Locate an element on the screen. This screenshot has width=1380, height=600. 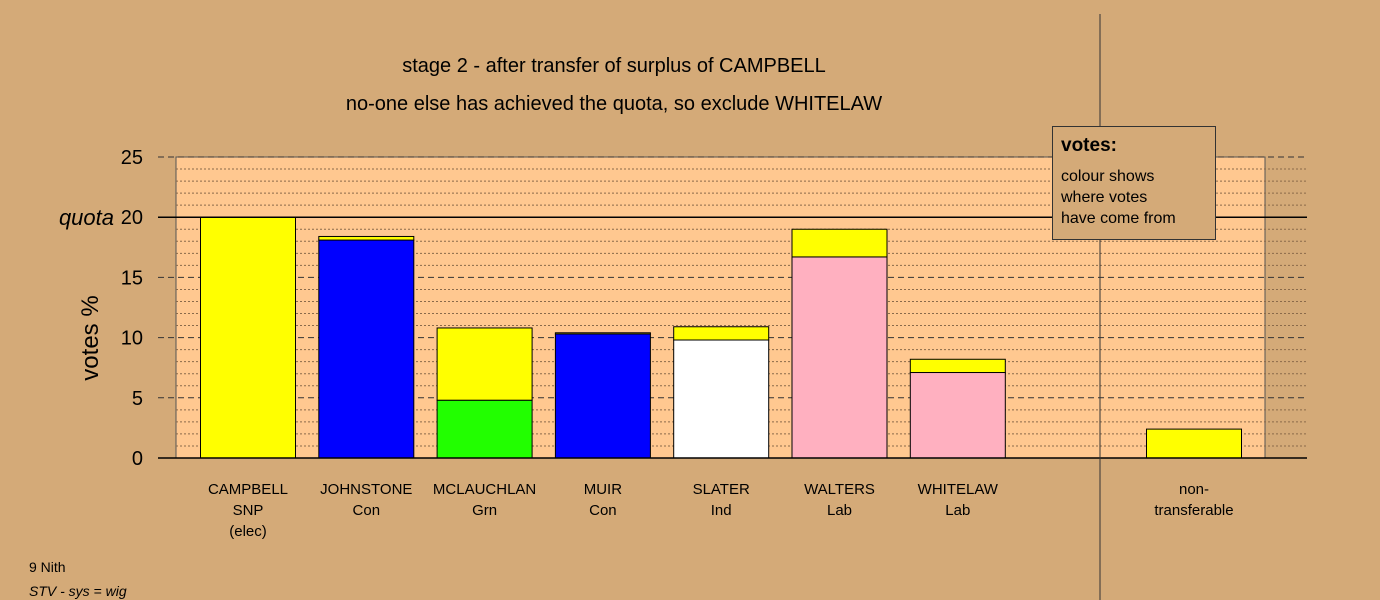
x-tick-label: Ind is located at coordinates (721, 510).